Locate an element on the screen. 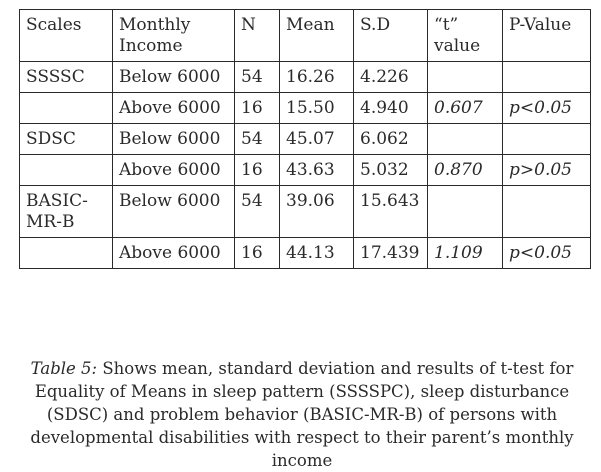 The width and height of the screenshot is (601, 472). cell-sd: 15.643 is located at coordinates (390, 211).